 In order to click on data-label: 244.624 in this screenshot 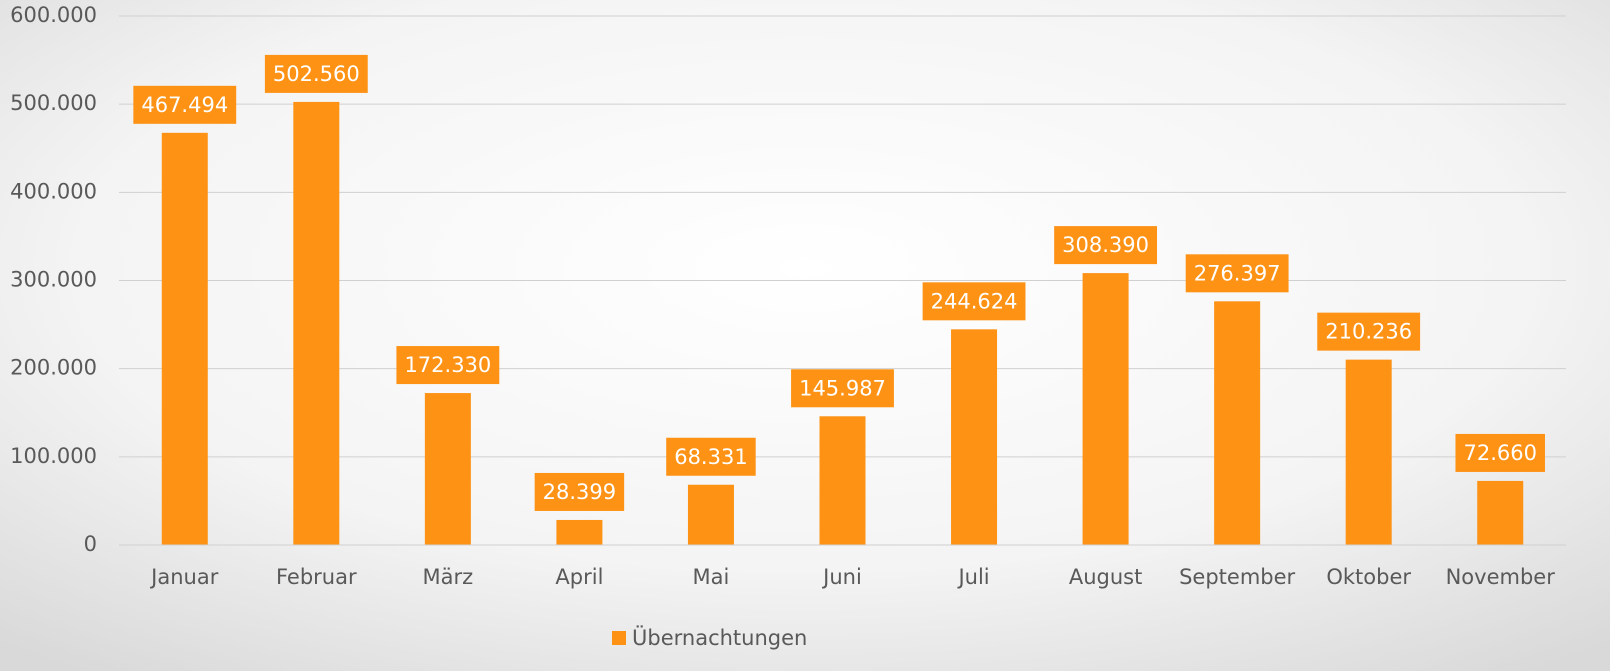, I will do `click(974, 301)`.